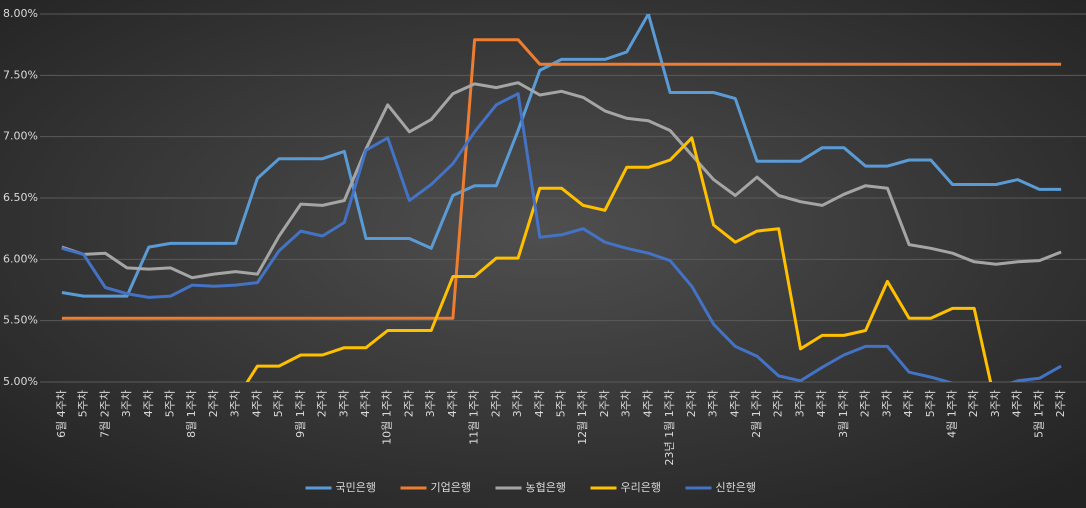 The width and height of the screenshot is (1086, 508). I want to click on legend-label: 국민은행, so click(356, 487).